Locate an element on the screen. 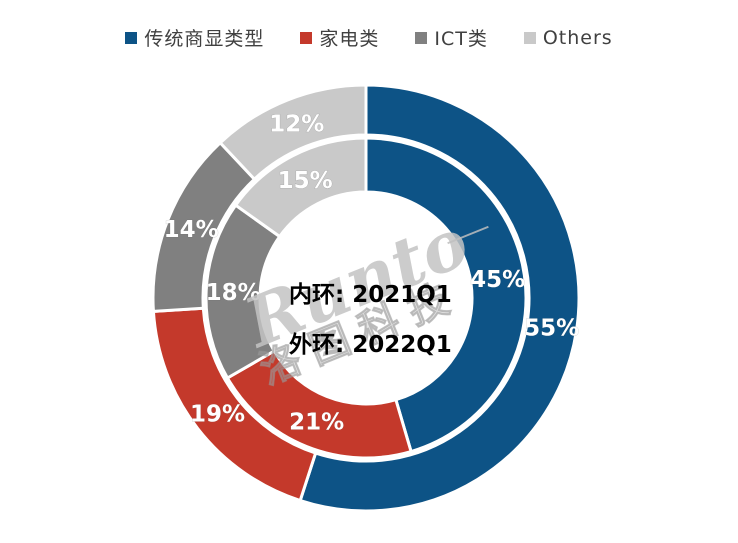  slice-label-inner-传统商显类型: 45% is located at coordinates (497, 280).